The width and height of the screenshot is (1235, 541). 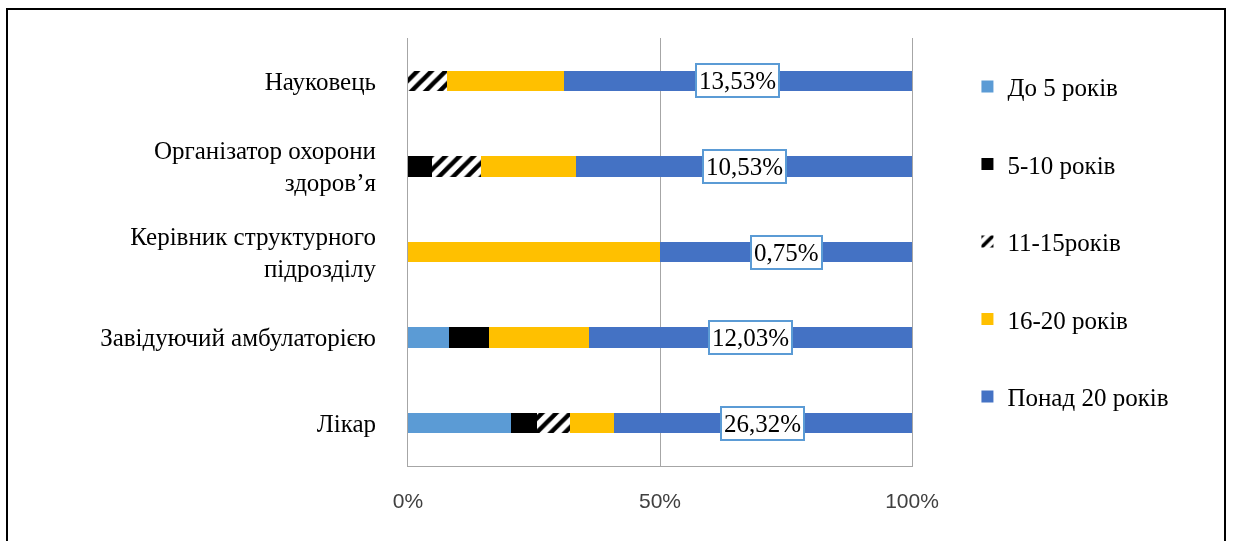 What do you see at coordinates (786, 252) in the screenshot?
I see `annotation: 0,75%` at bounding box center [786, 252].